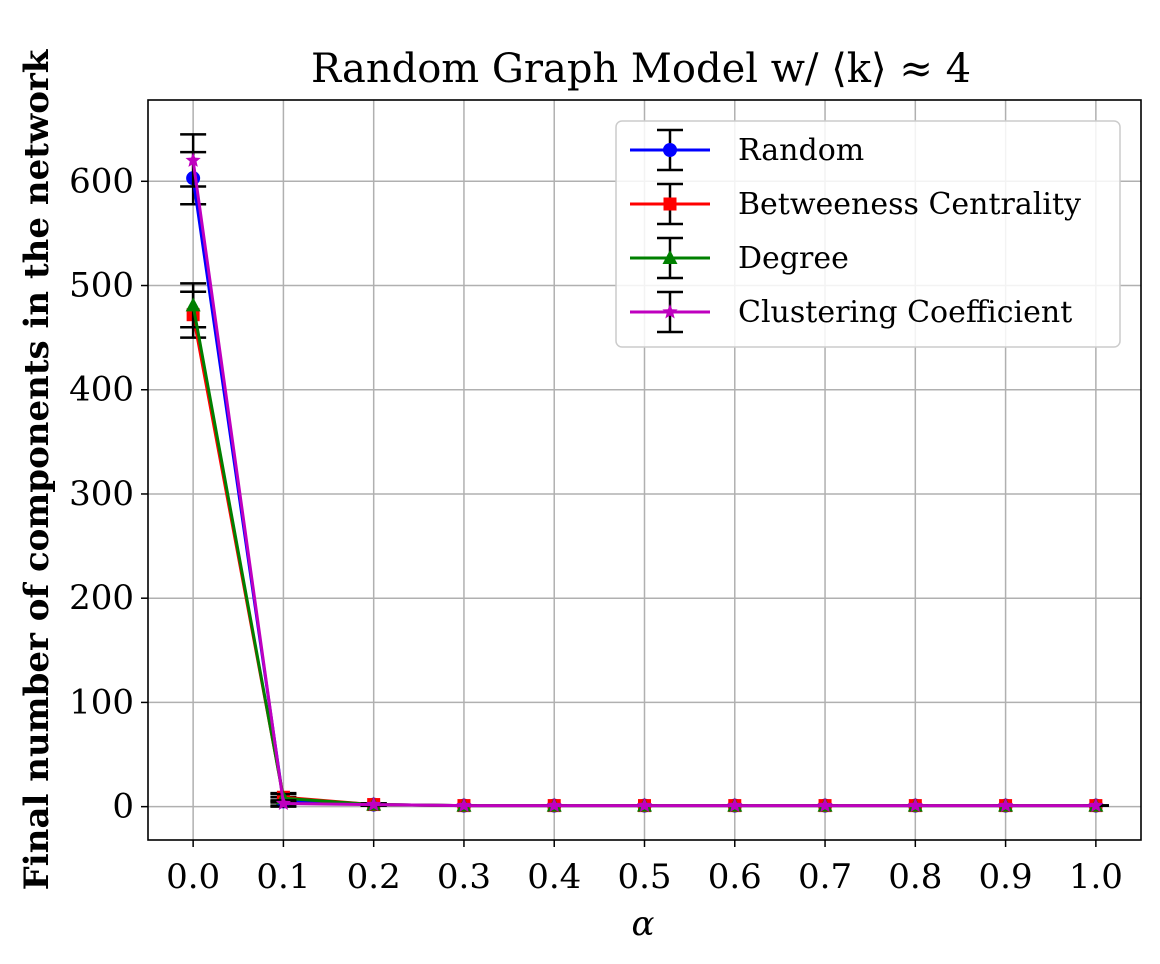  Describe the element at coordinates (283, 877) in the screenshot. I see `x-tick-label: 0.1` at that location.